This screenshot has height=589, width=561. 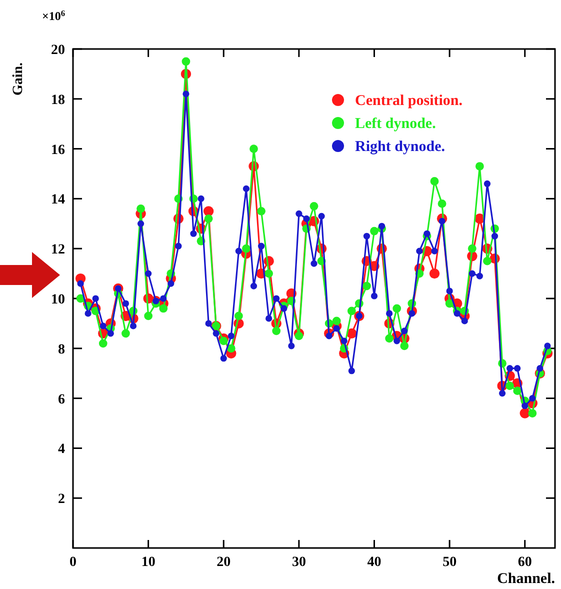 I want to click on y-tick-label: 4, so click(x=61, y=450).